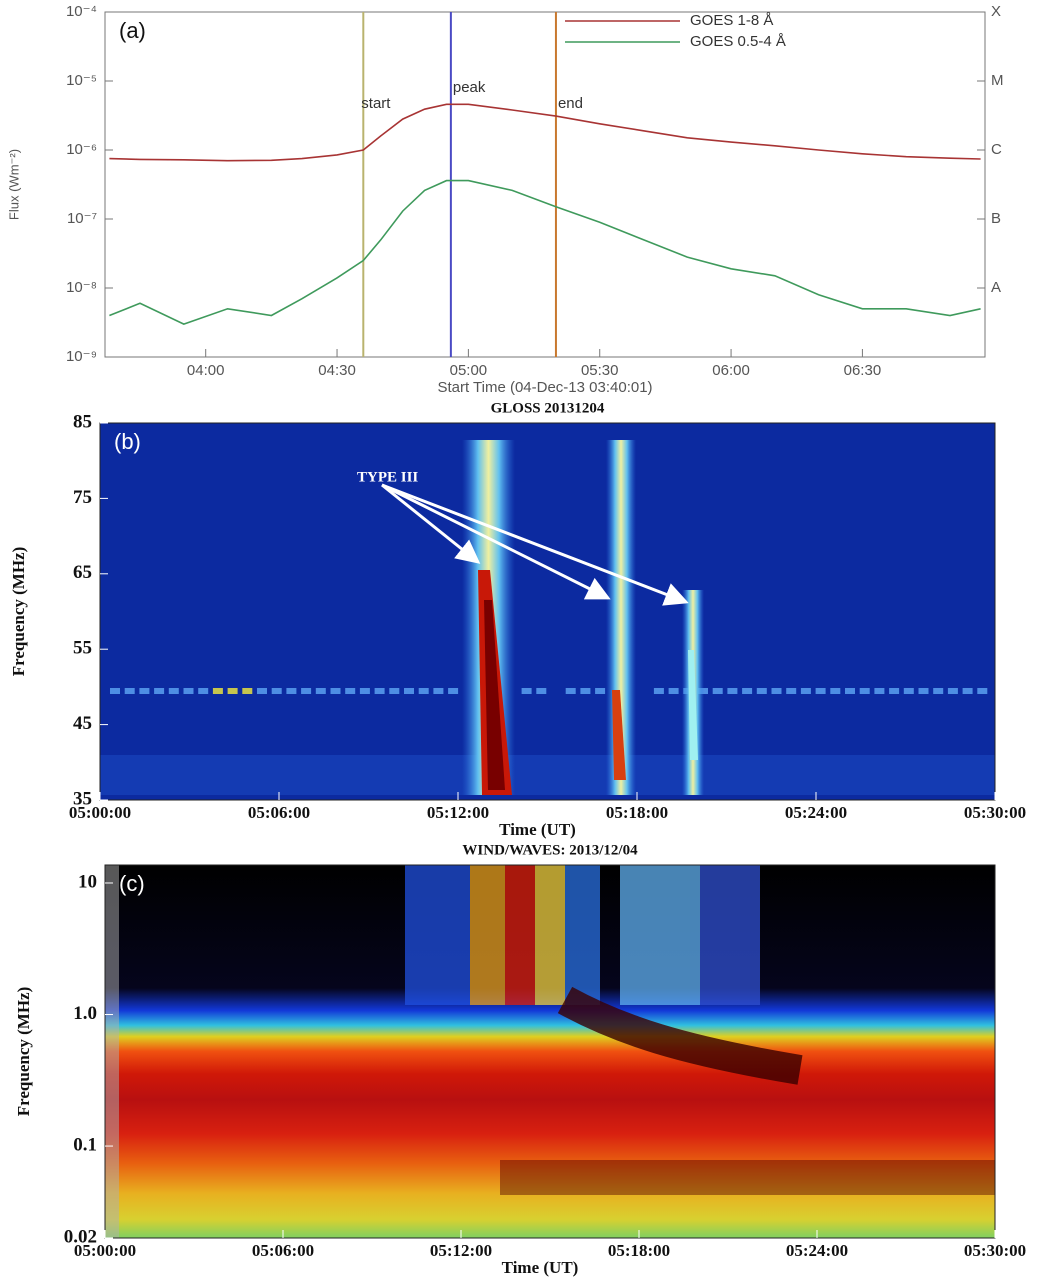 This screenshot has height=1282, width=1042. What do you see at coordinates (82, 723) in the screenshot?
I see `y-tick-label: 45` at bounding box center [82, 723].